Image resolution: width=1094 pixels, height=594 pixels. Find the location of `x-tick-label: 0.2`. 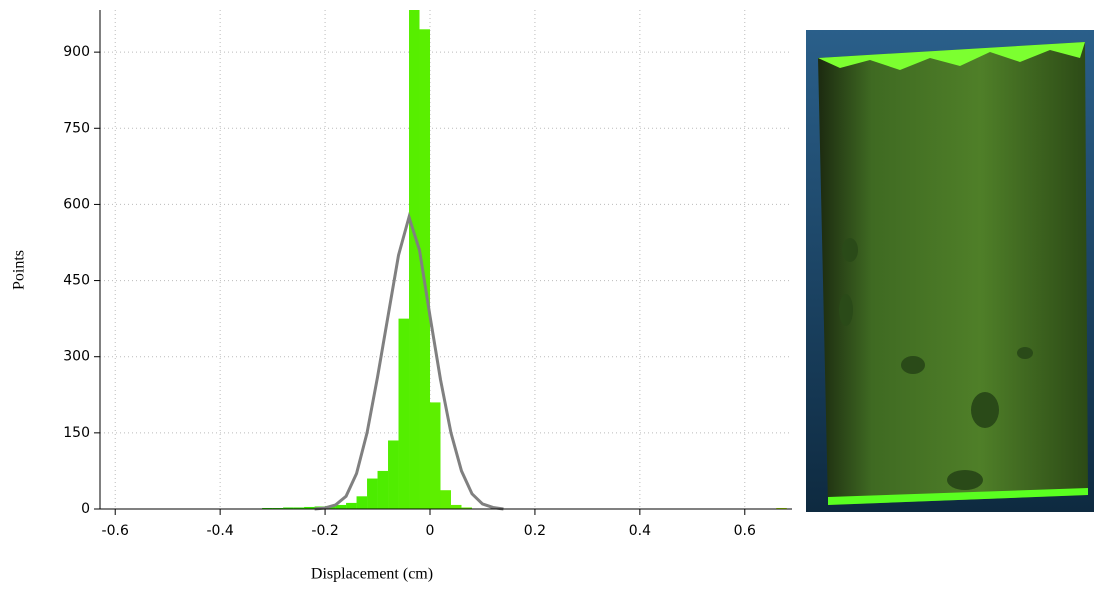

x-tick-label: 0.2 is located at coordinates (535, 531).